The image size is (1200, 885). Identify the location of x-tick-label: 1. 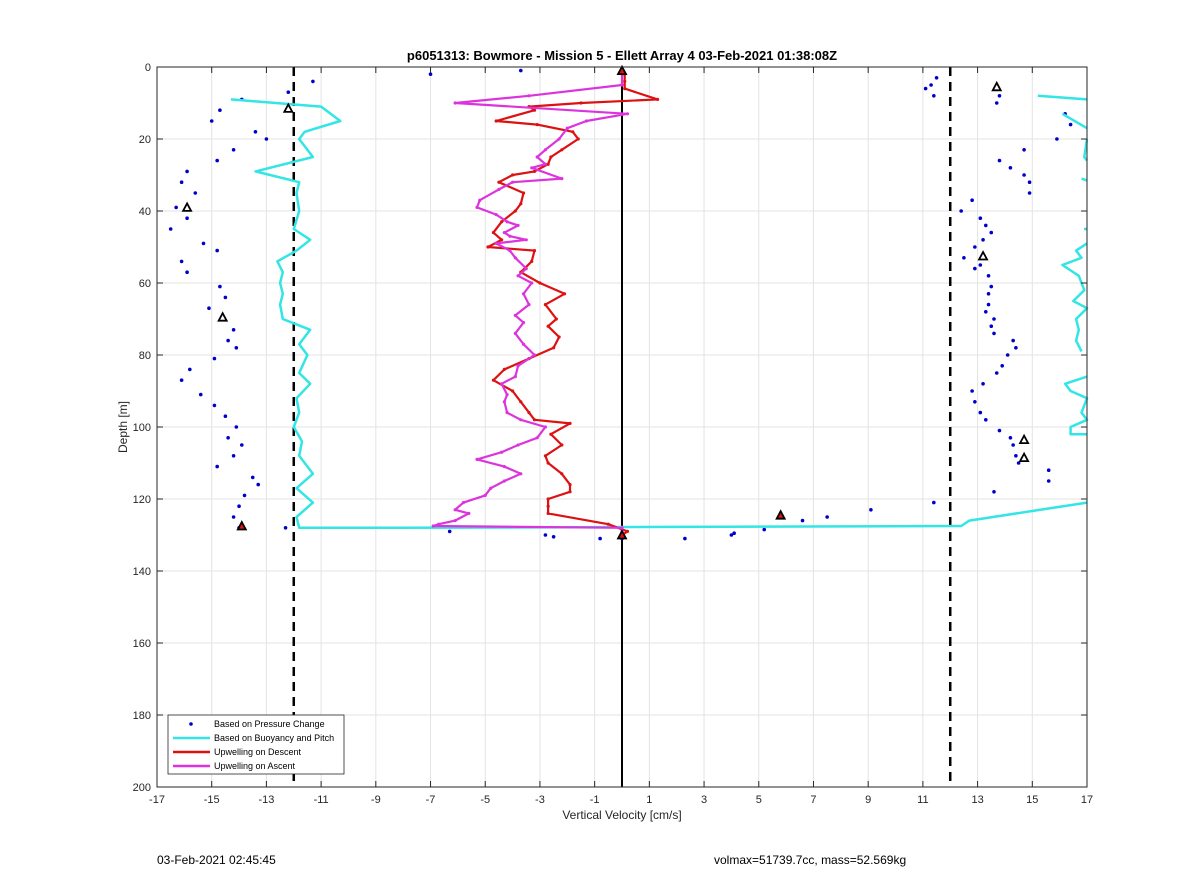
(649, 800).